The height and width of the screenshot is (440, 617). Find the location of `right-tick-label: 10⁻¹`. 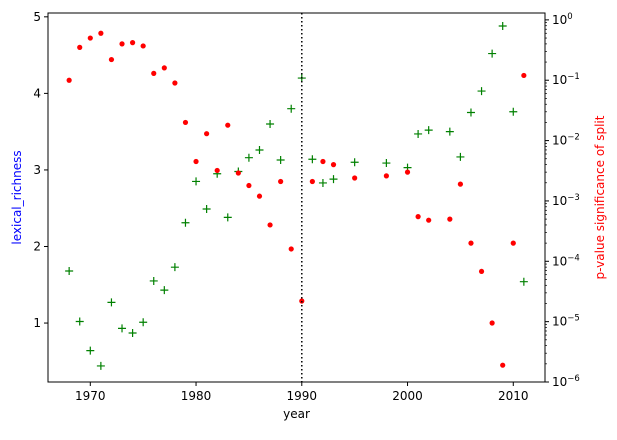

right-tick-label: 10⁻¹ is located at coordinates (566, 79).